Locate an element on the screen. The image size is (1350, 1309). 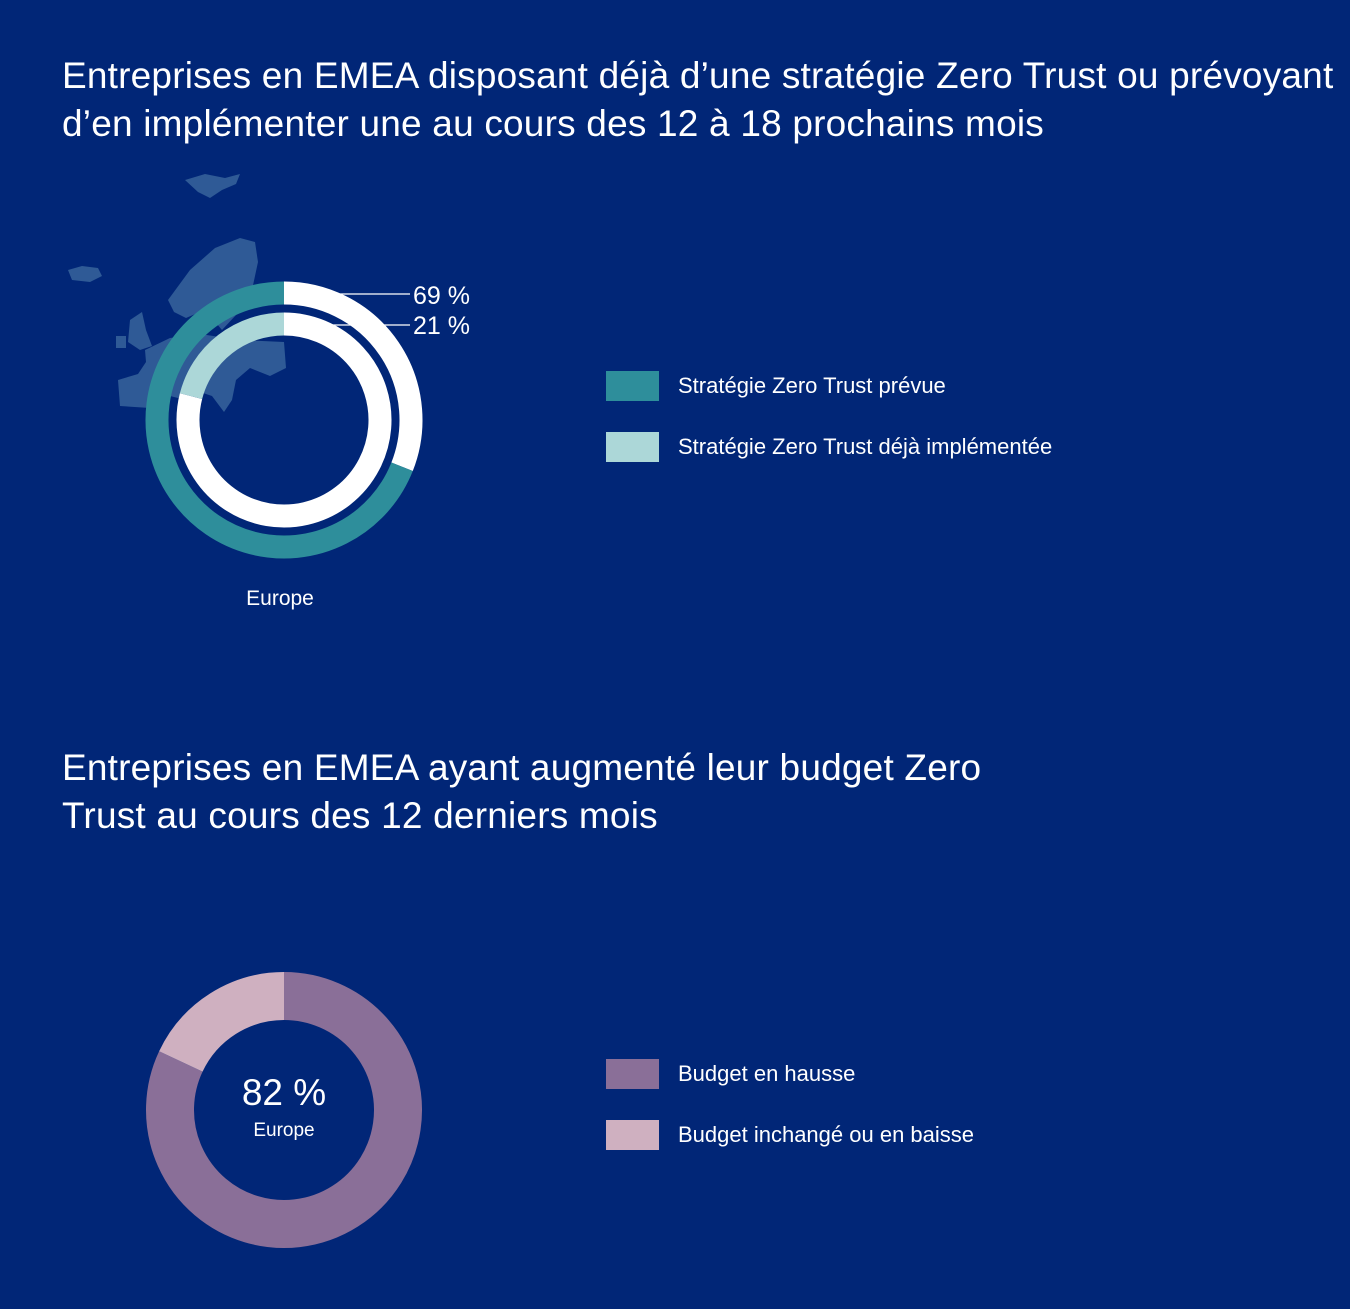
legend-swatch-planned is located at coordinates (632, 386).